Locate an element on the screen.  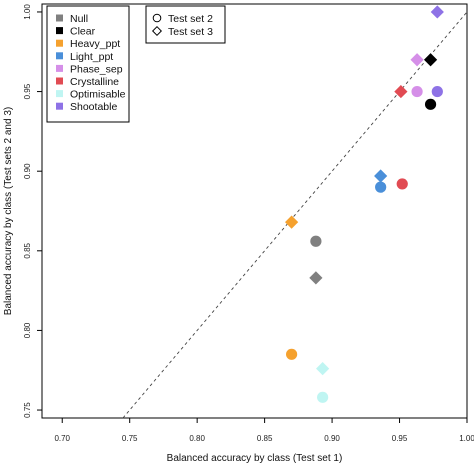
point-shootable-set3 is located at coordinates (437, 12).